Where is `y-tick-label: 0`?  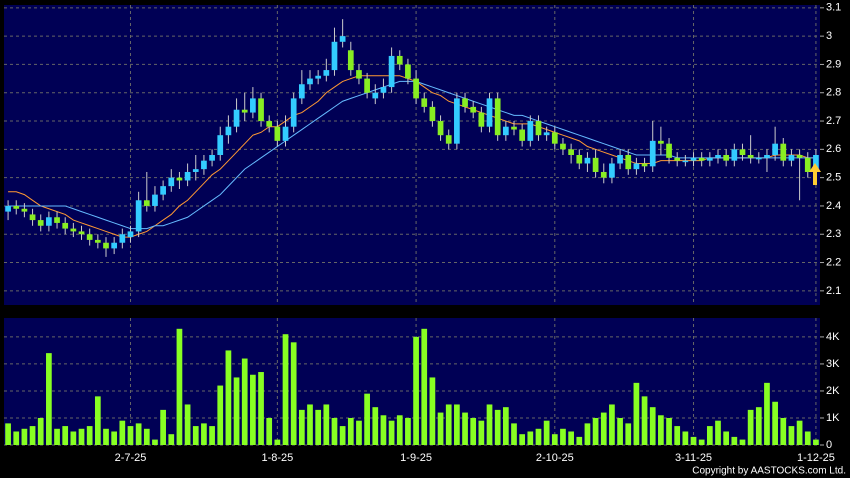
y-tick-label: 0 is located at coordinates (829, 445).